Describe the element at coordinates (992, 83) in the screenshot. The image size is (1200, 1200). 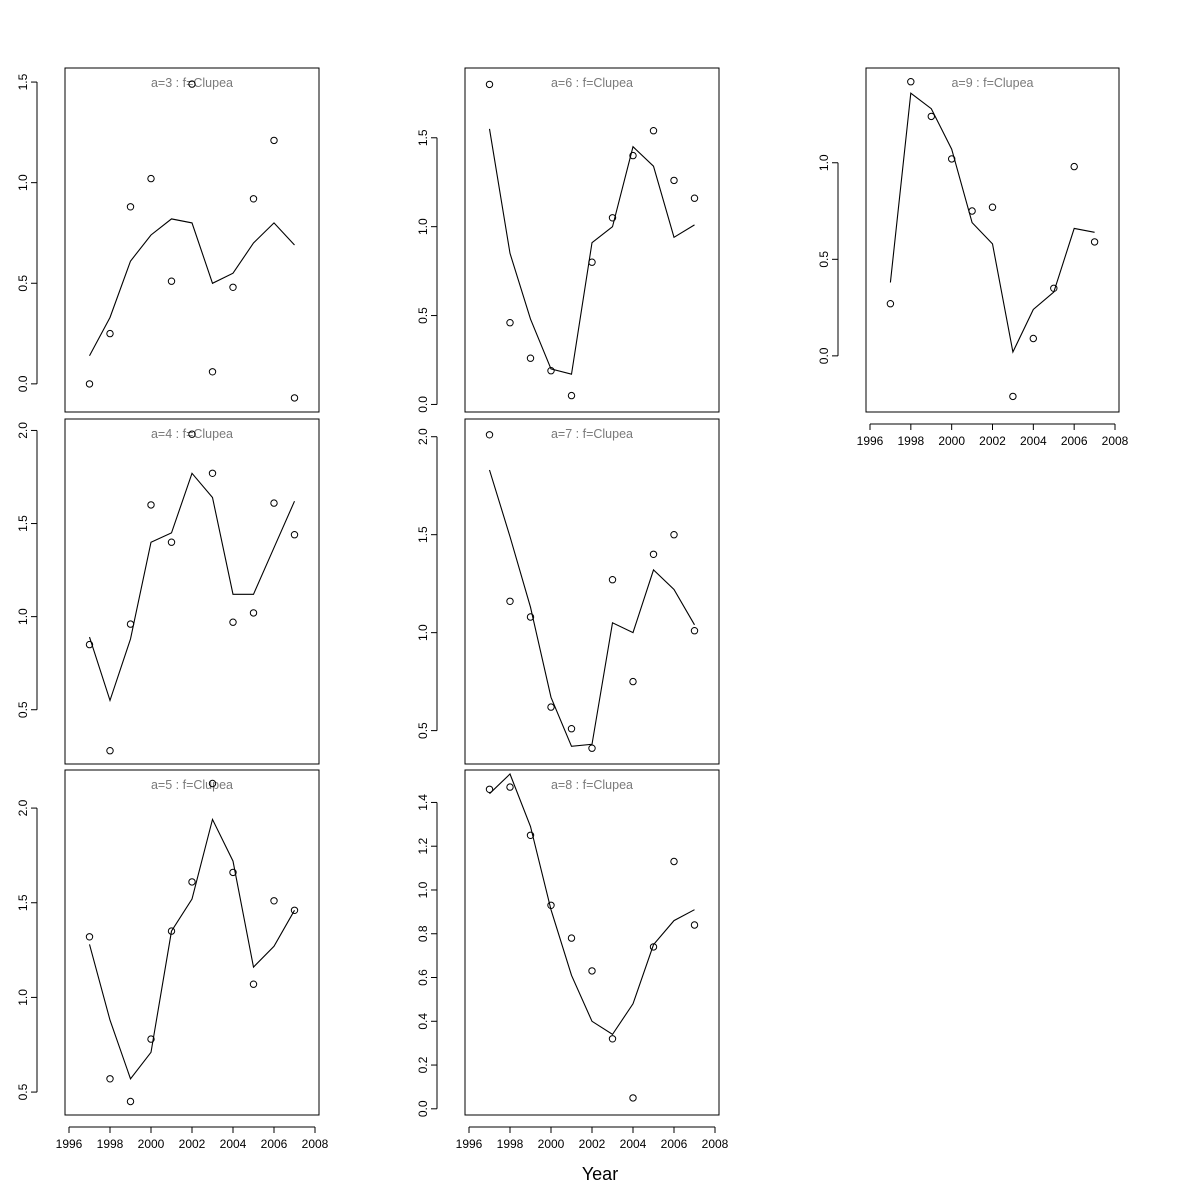
I see `panel-title: a=9 : f=Clupea` at that location.